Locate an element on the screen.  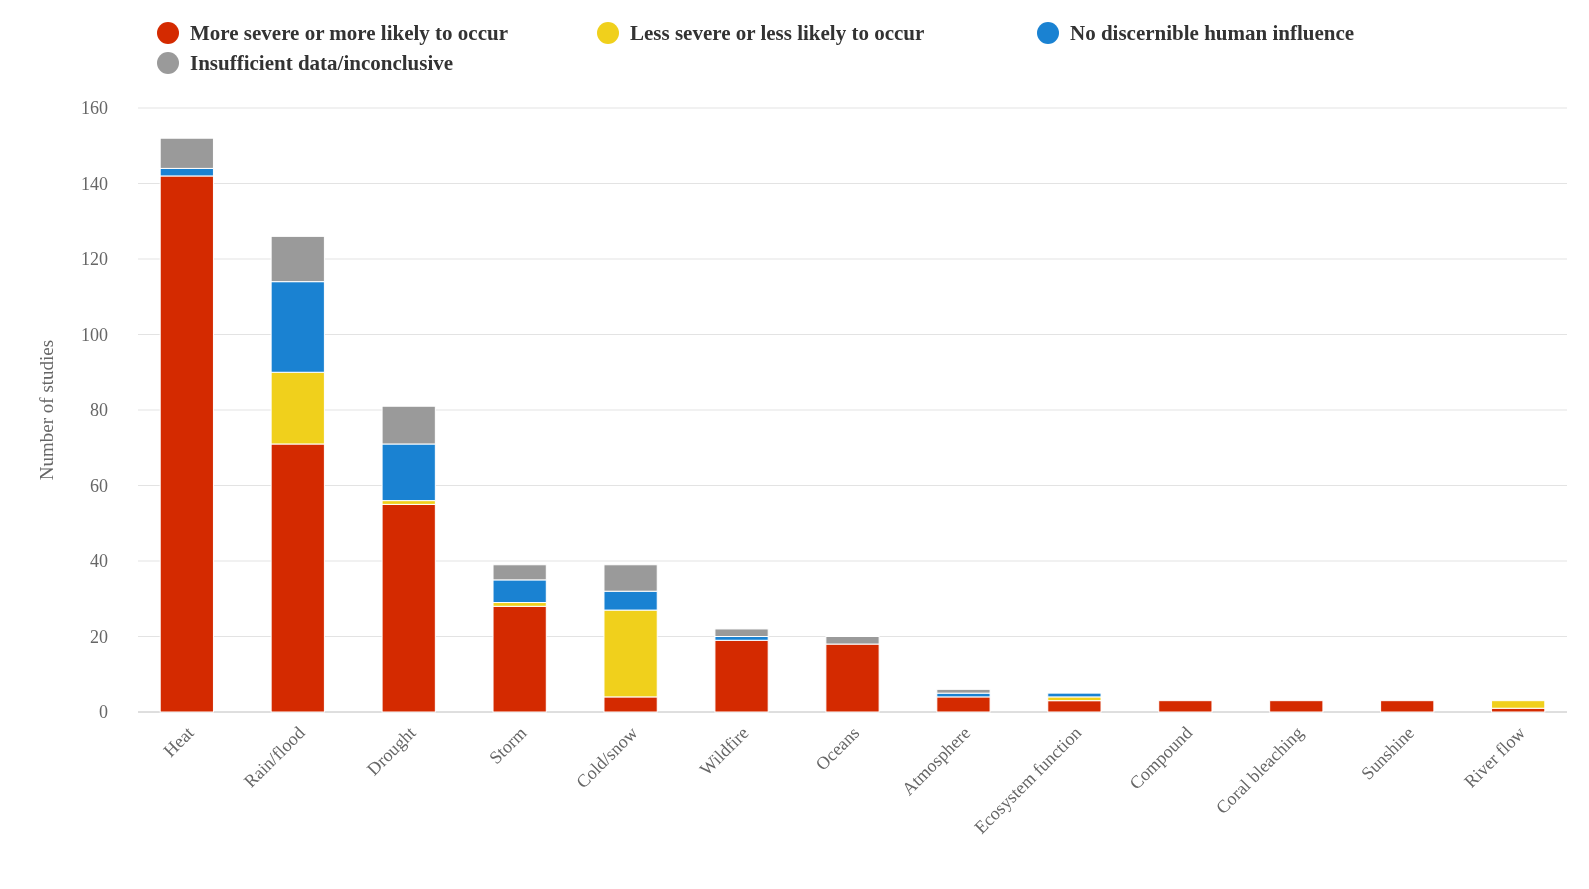
x-tick-label: Heat is located at coordinates (178, 741).